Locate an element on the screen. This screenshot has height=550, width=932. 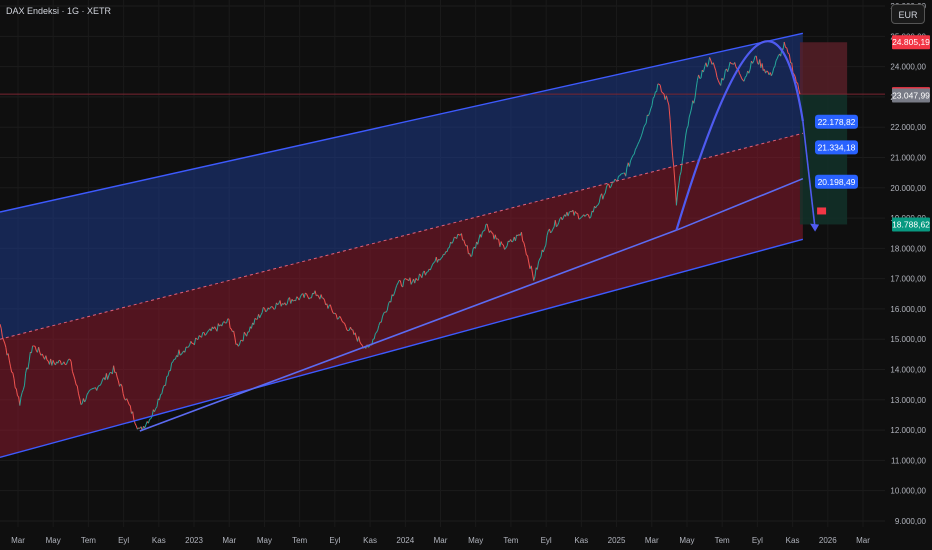
y-tick-label: 21.000,00 is located at coordinates (908, 157).